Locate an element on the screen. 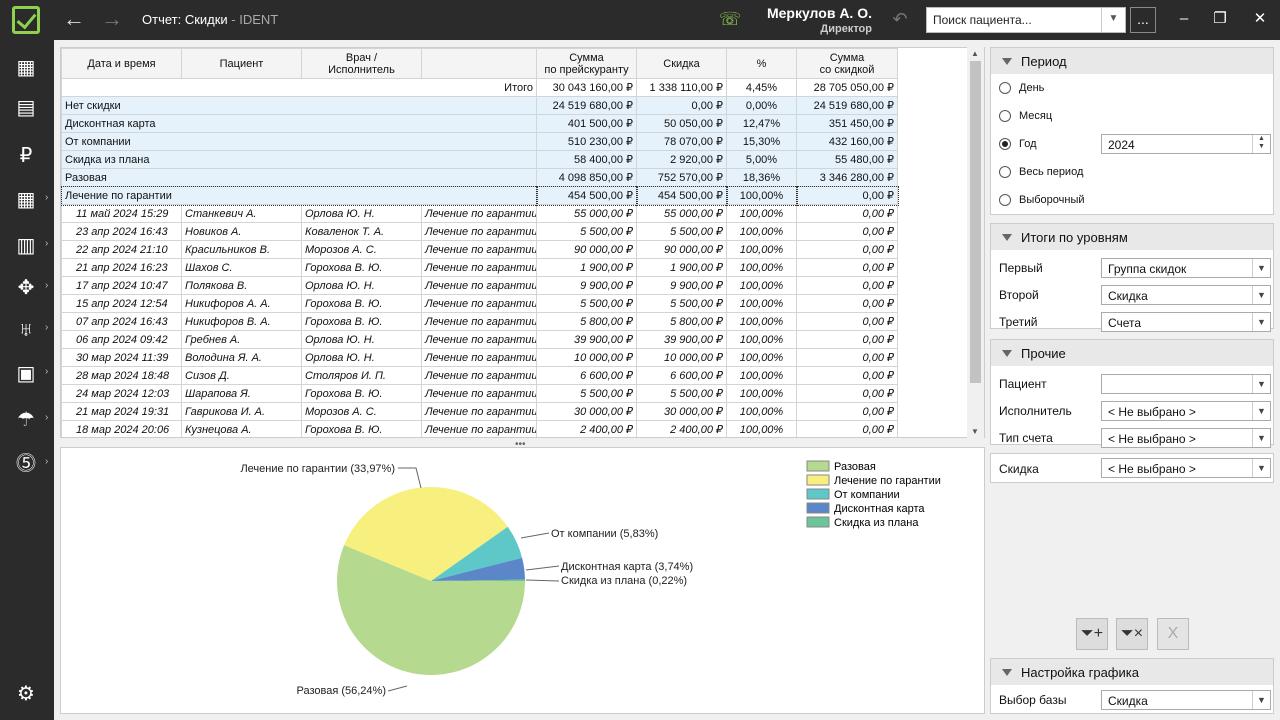 This screenshot has width=1280, height=720. column-header: Скидка is located at coordinates (681, 63).